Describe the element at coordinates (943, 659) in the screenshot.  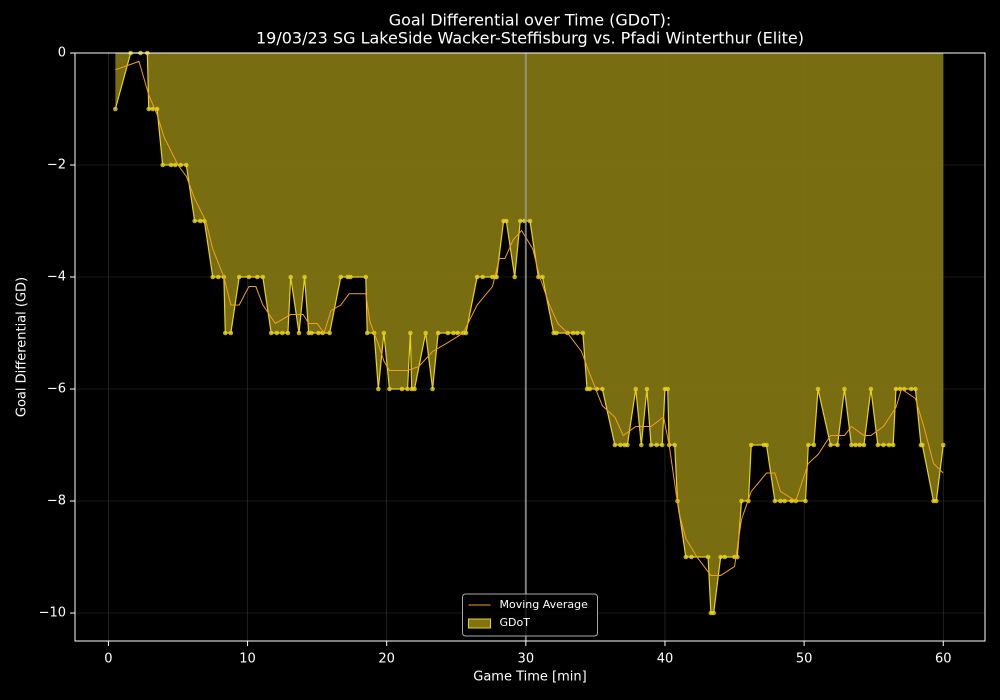
I see `x-tick-label: 60` at that location.